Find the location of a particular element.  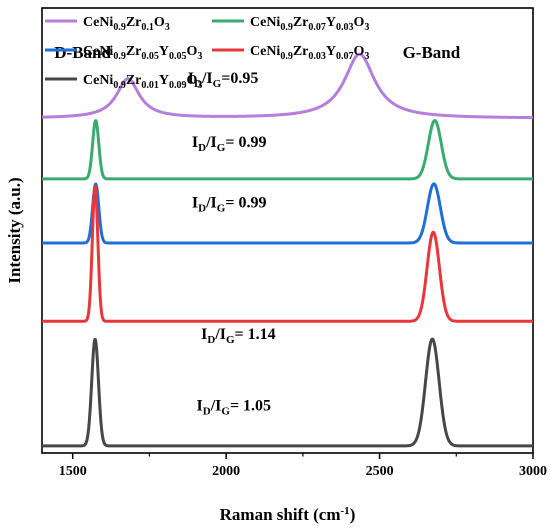

x-tick-label-2: 2000 is located at coordinates (226, 471).